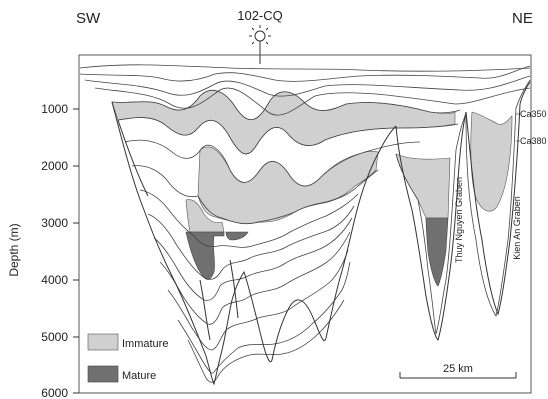  Describe the element at coordinates (437, 252) in the screenshot. I see `mature-thuy-nguyen` at that location.